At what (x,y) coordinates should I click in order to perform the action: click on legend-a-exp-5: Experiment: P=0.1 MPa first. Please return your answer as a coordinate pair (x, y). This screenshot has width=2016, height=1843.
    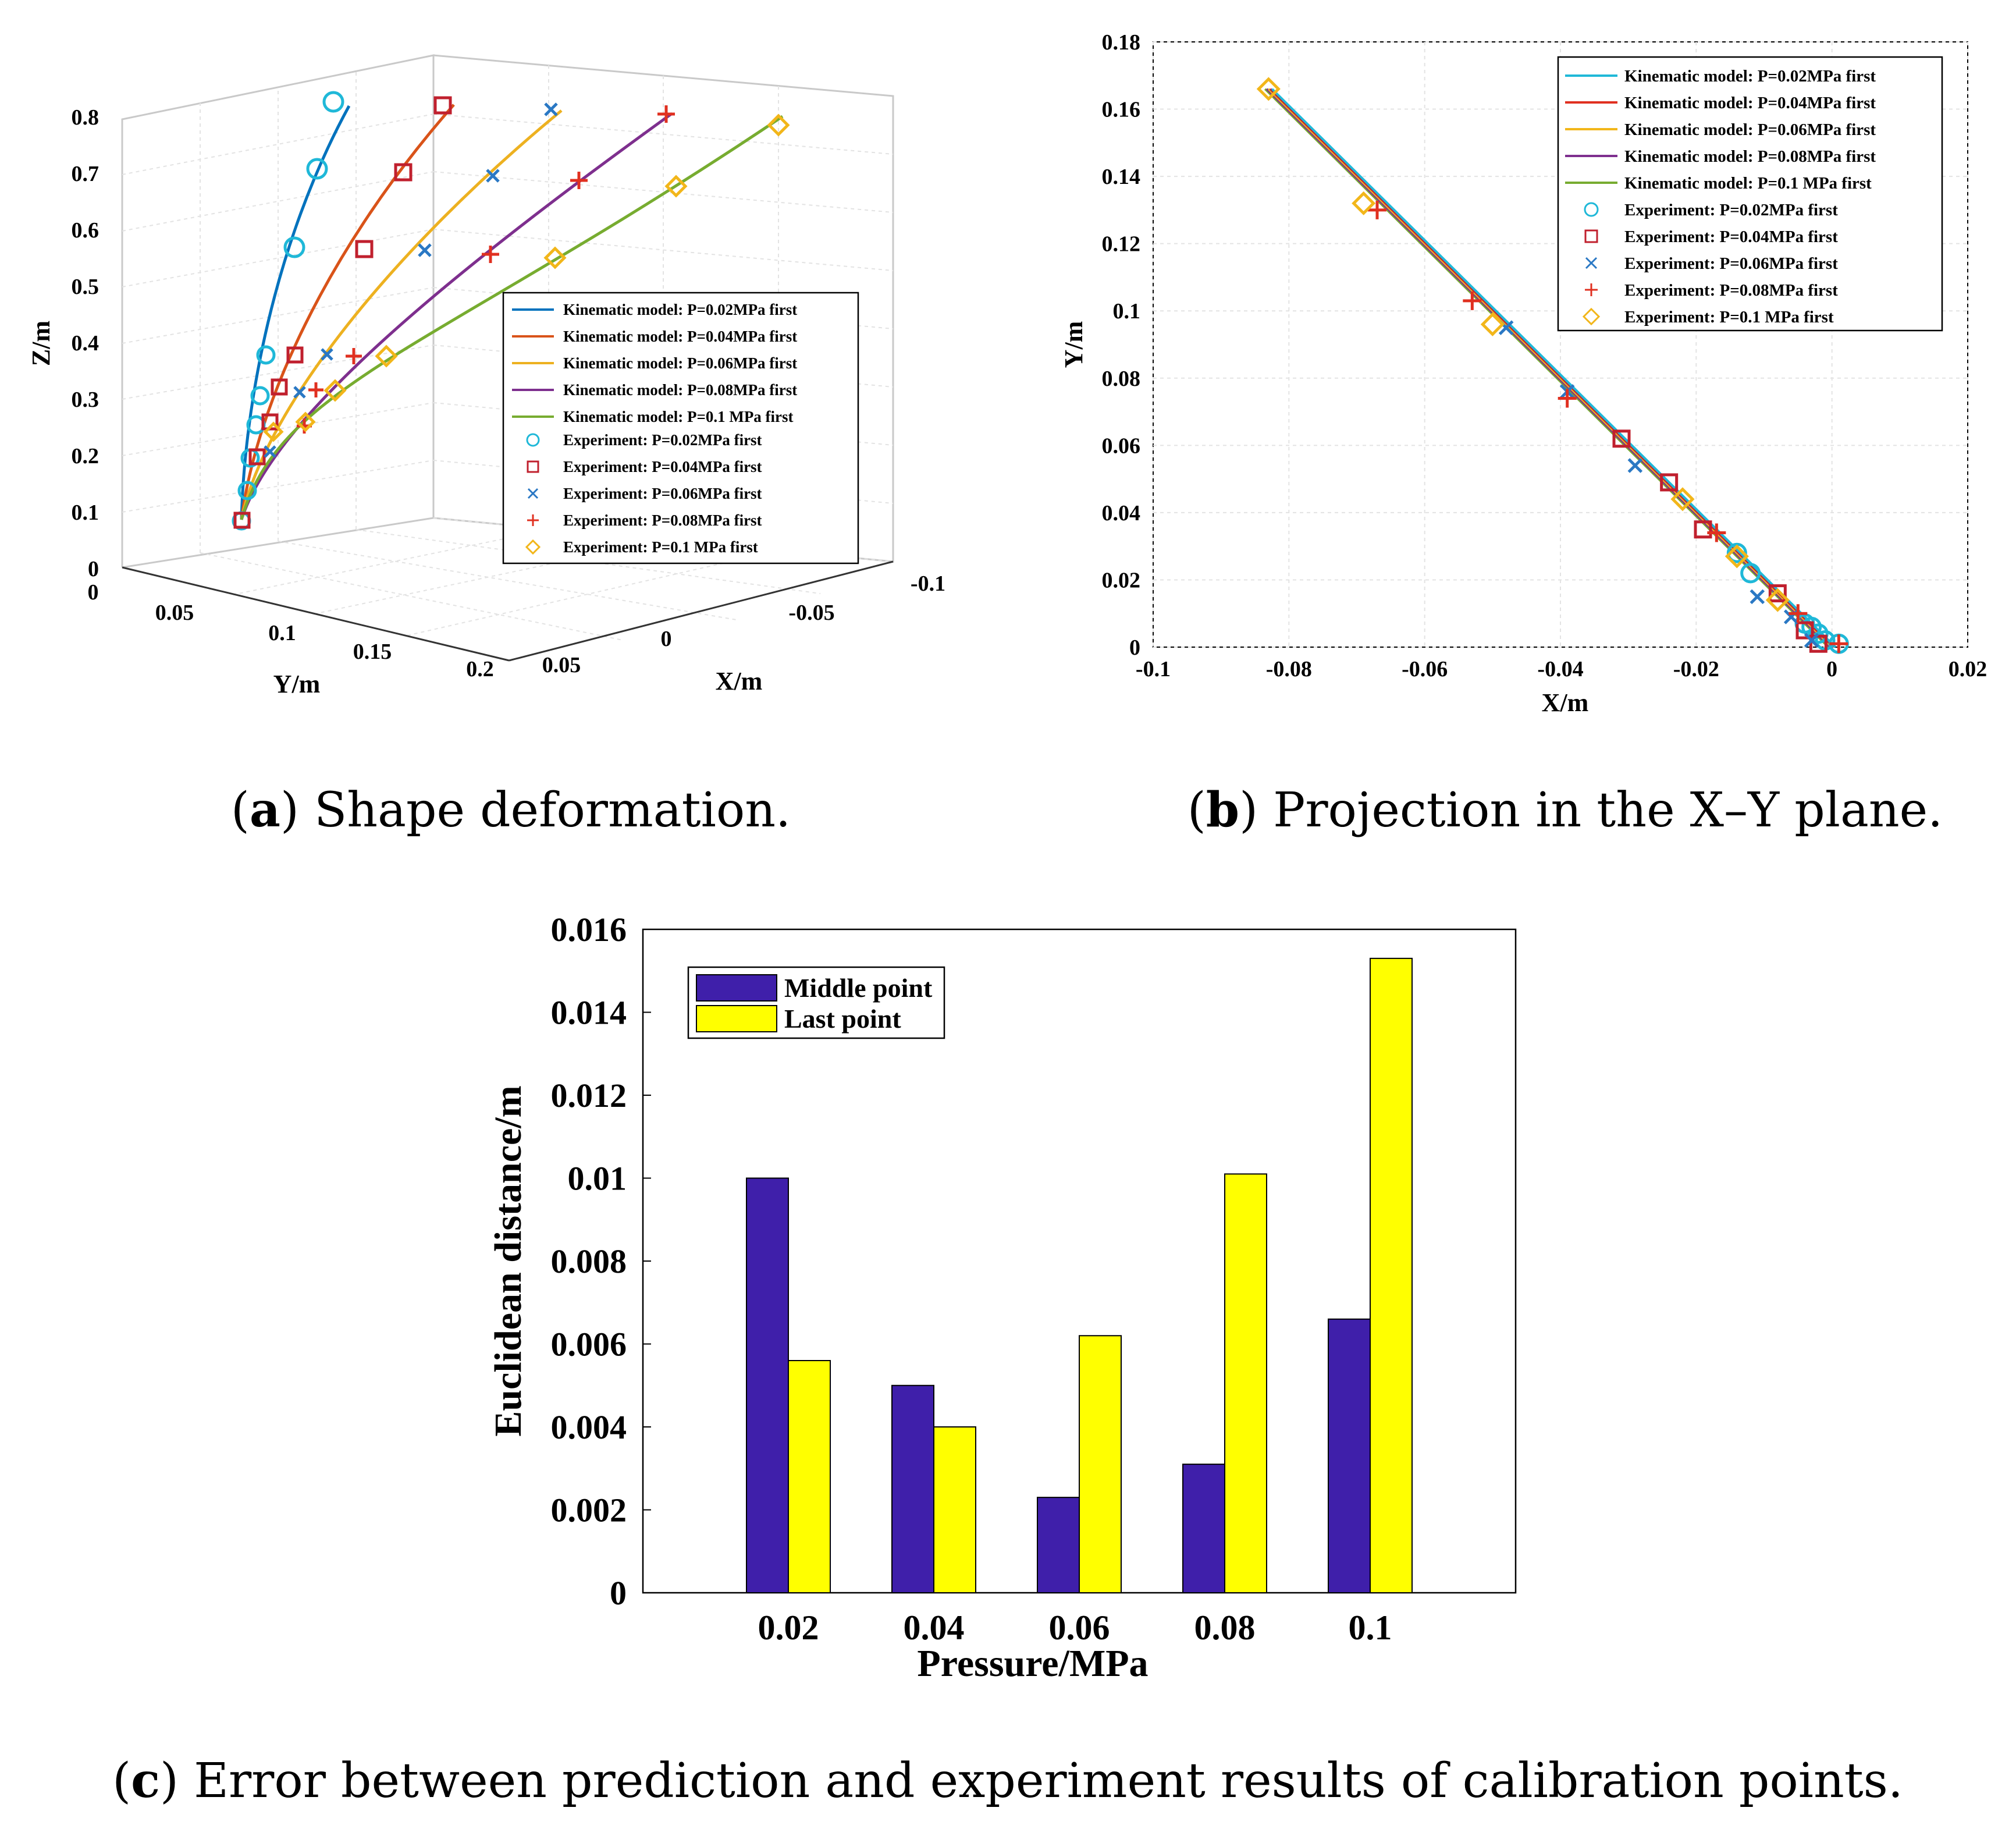
    Looking at the image, I should click on (660, 547).